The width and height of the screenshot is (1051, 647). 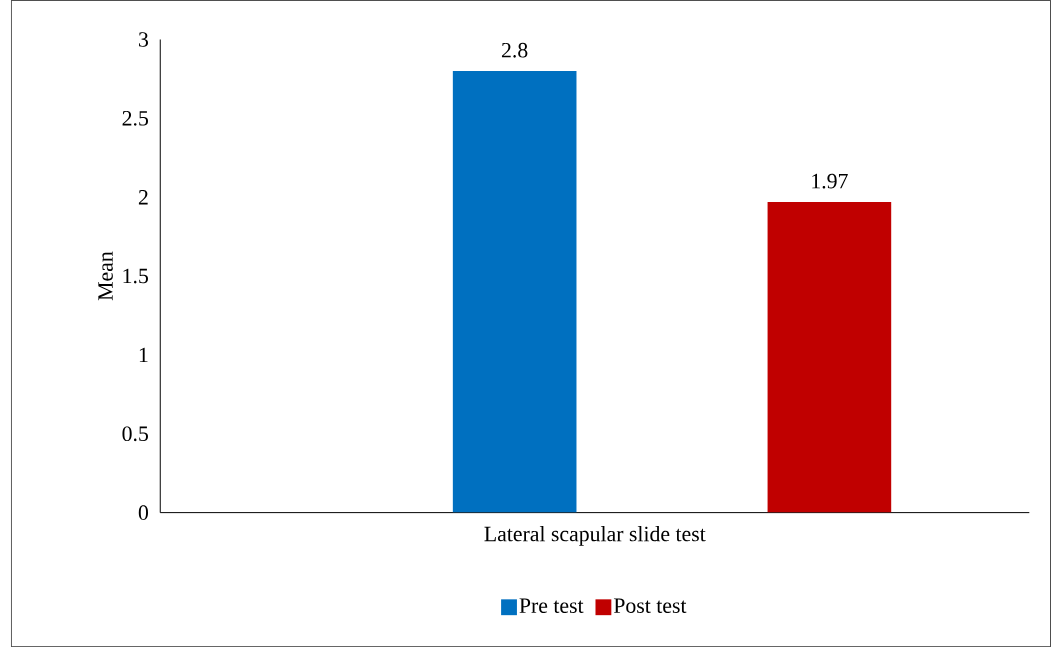 I want to click on data-label: 1.97, so click(x=830, y=181).